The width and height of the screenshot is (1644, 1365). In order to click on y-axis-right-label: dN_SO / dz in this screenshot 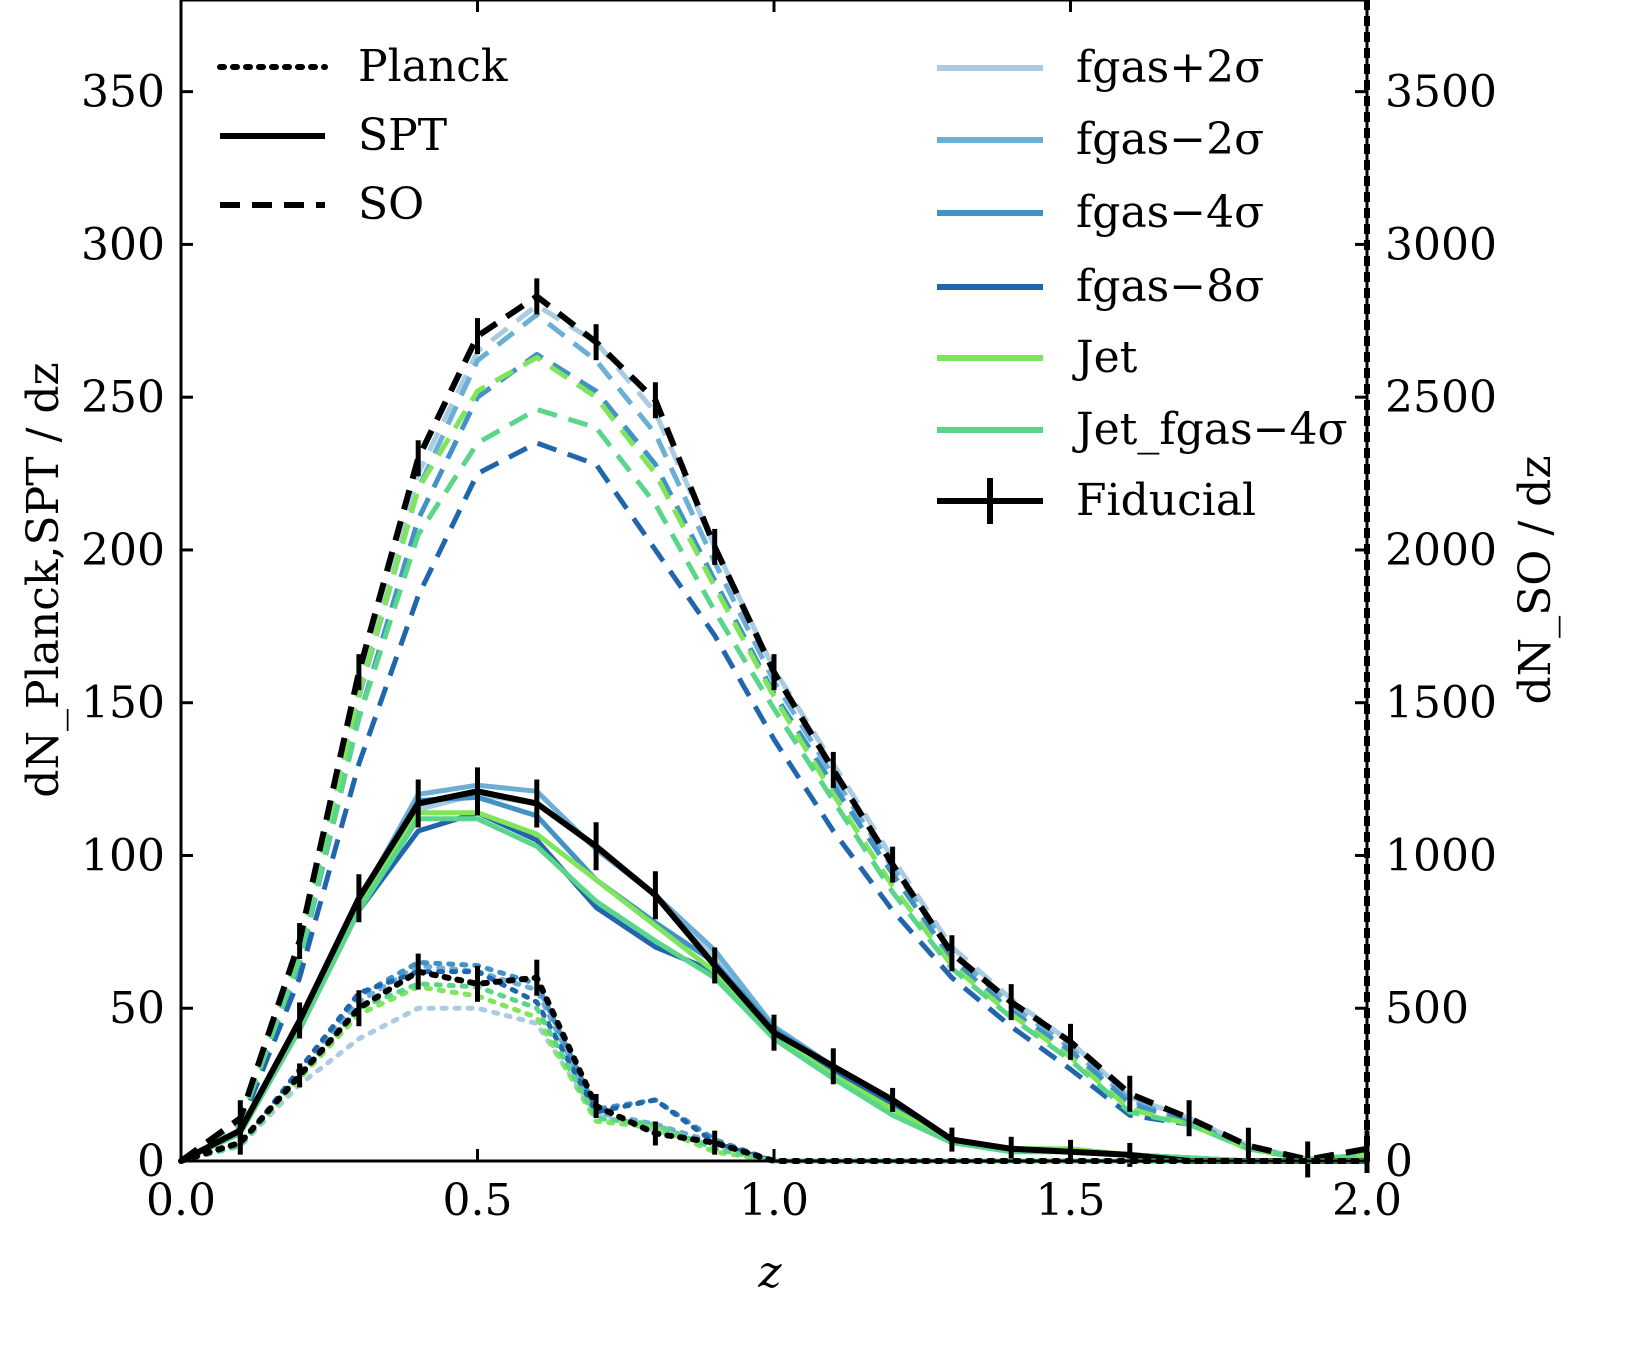, I will do `click(1535, 579)`.